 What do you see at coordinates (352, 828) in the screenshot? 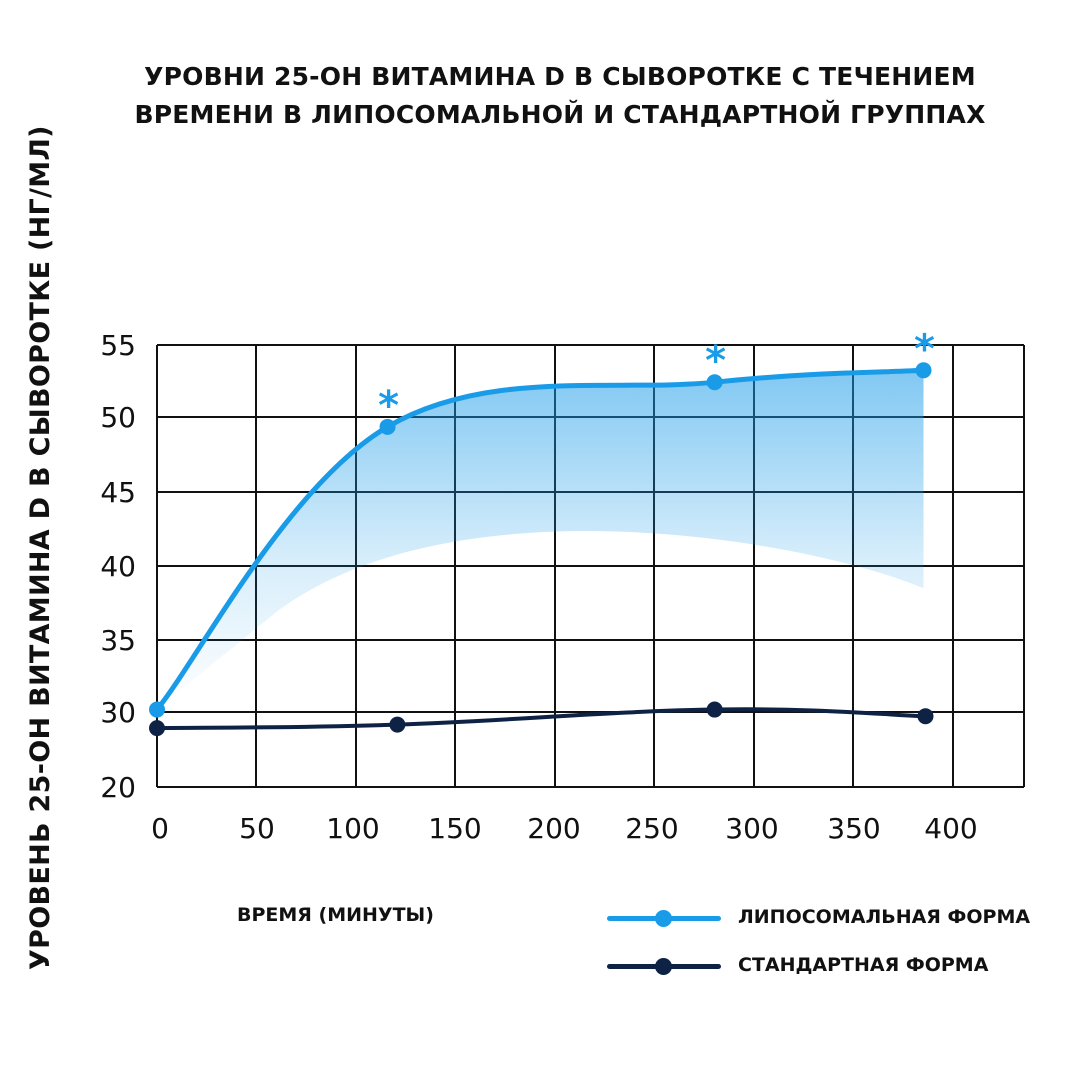
I see `x-tick-label-100: 100` at bounding box center [352, 828].